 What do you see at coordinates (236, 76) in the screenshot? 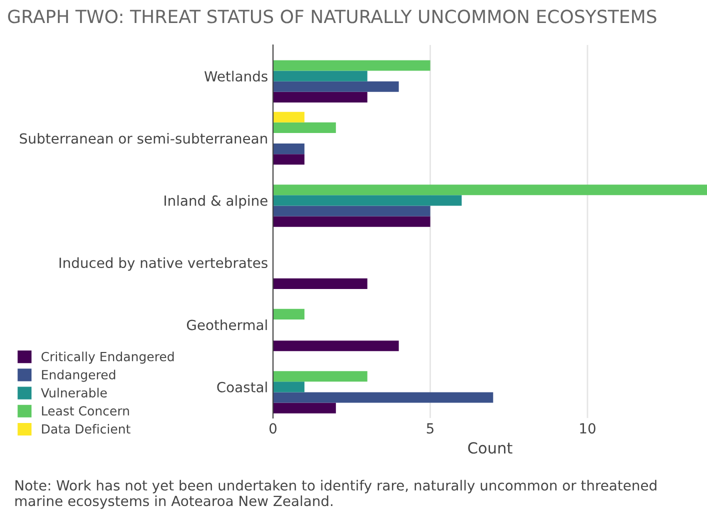
I see `y-tick-label: Wetlands` at bounding box center [236, 76].